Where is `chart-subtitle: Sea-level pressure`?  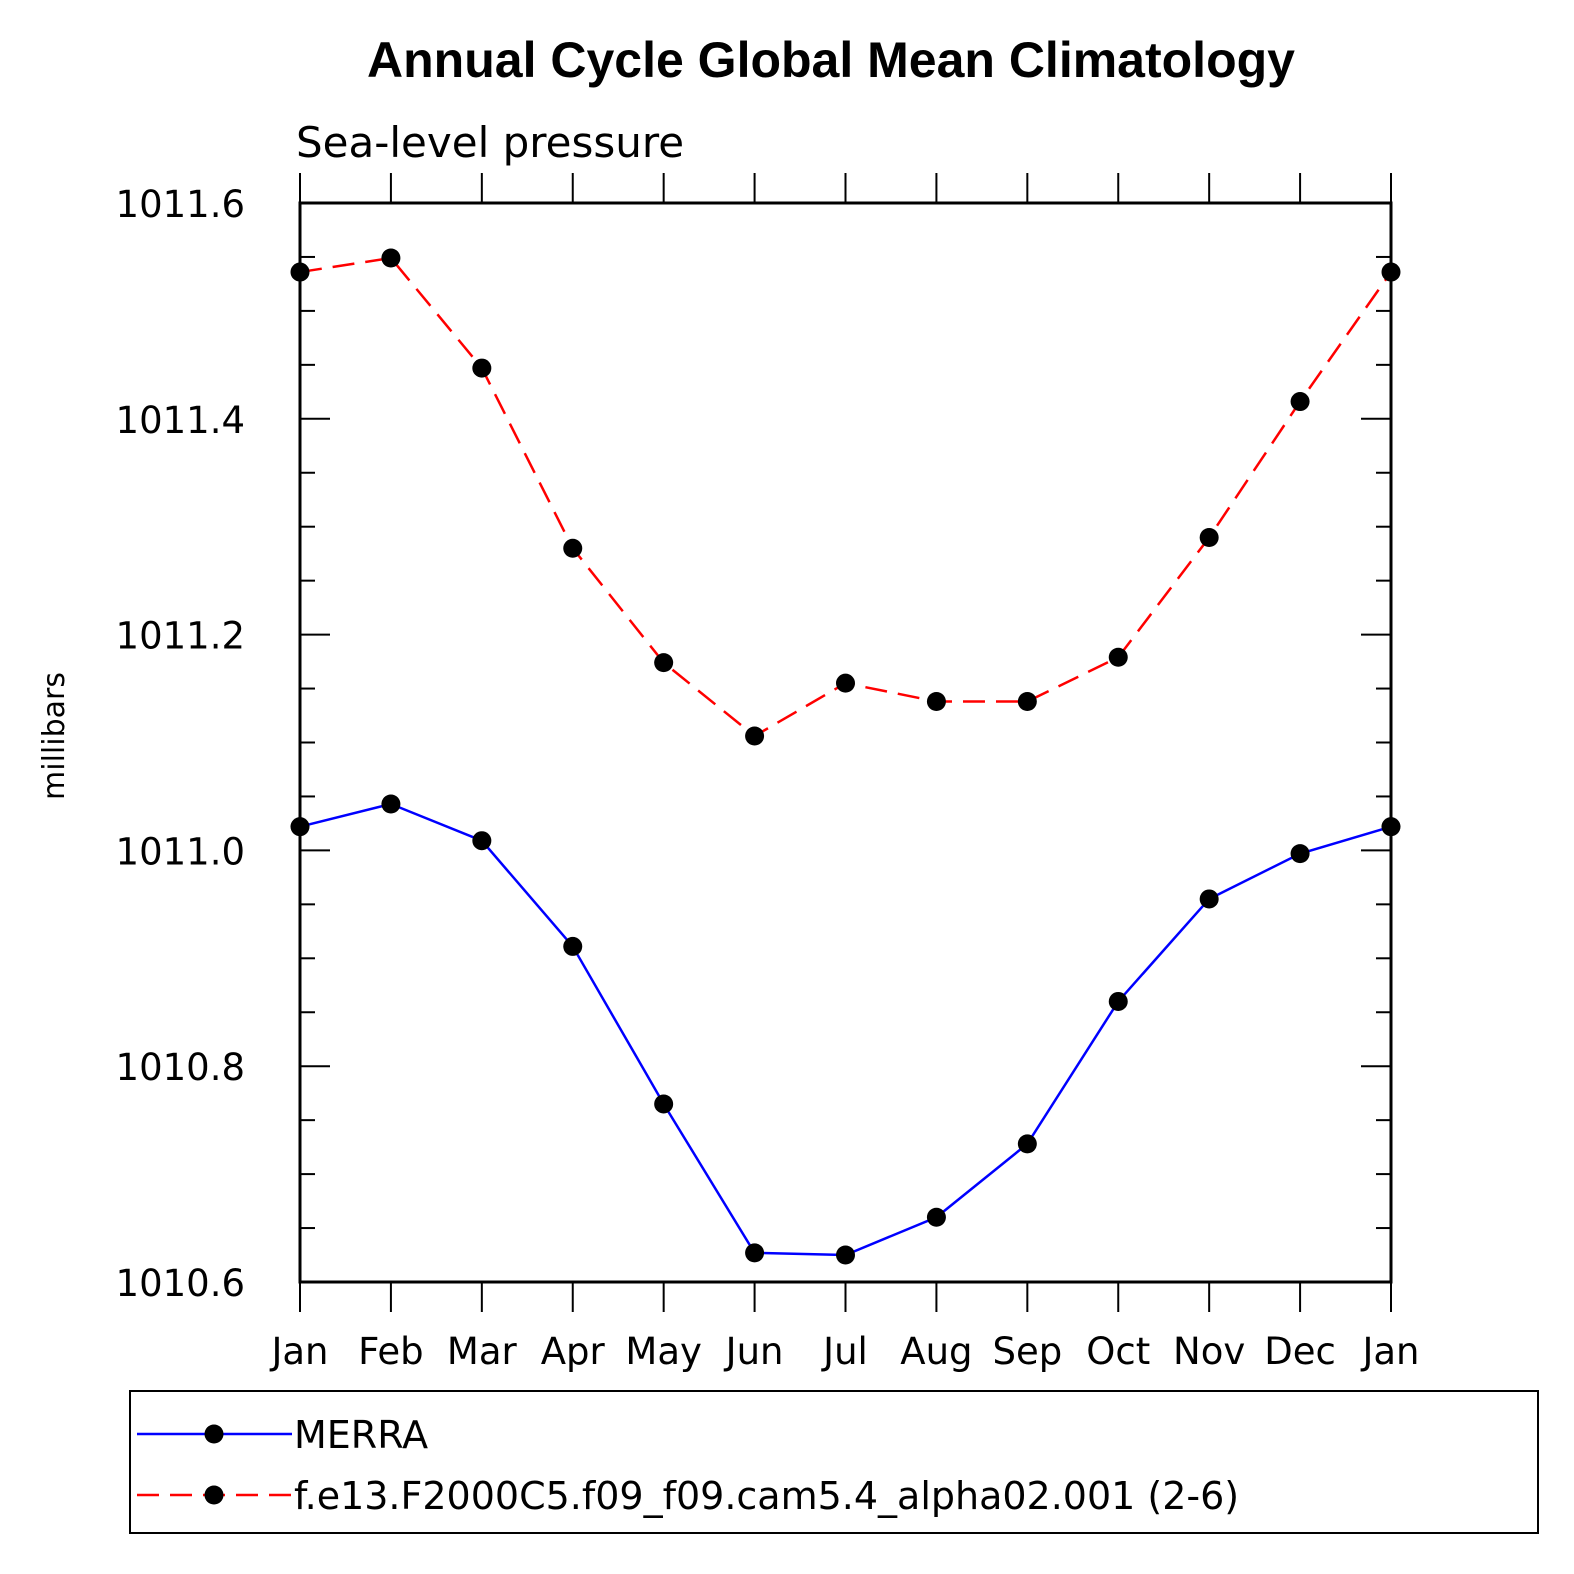
chart-subtitle: Sea-level pressure is located at coordinates (490, 142).